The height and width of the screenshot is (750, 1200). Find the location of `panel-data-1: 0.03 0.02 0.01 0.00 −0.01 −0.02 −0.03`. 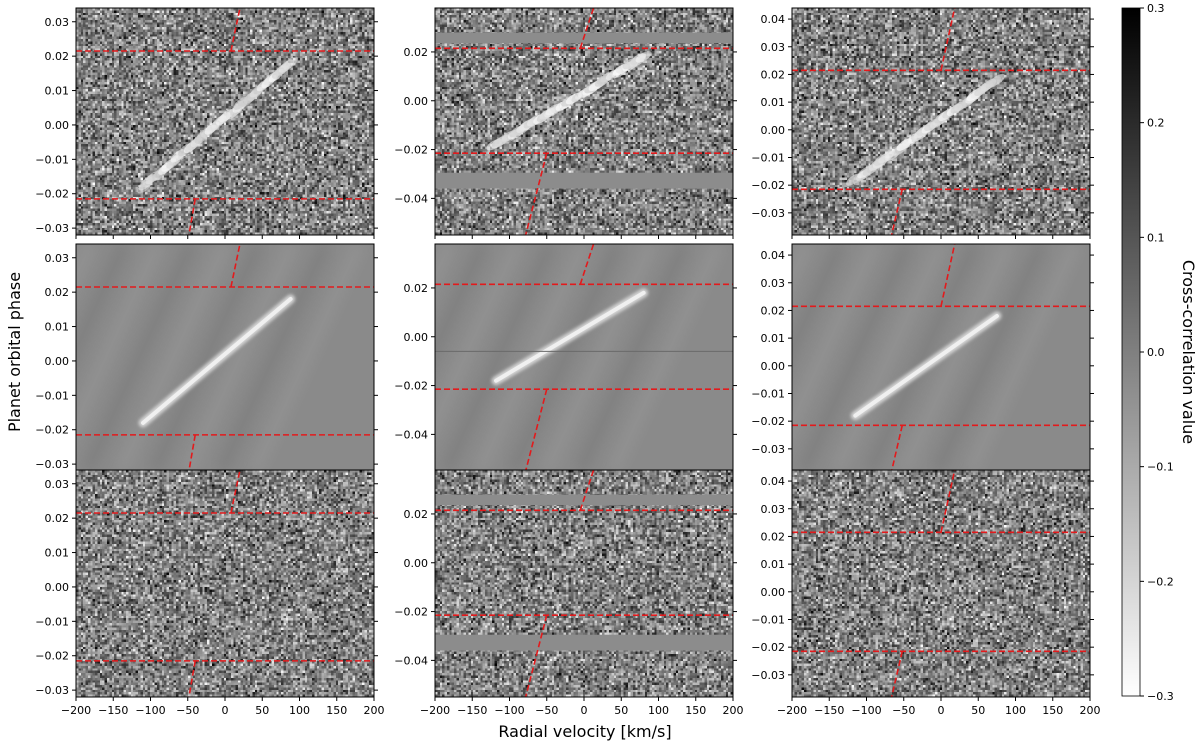

panel-data-1: 0.03 0.02 0.01 0.00 −0.01 −0.02 −0.03 is located at coordinates (206, 123).